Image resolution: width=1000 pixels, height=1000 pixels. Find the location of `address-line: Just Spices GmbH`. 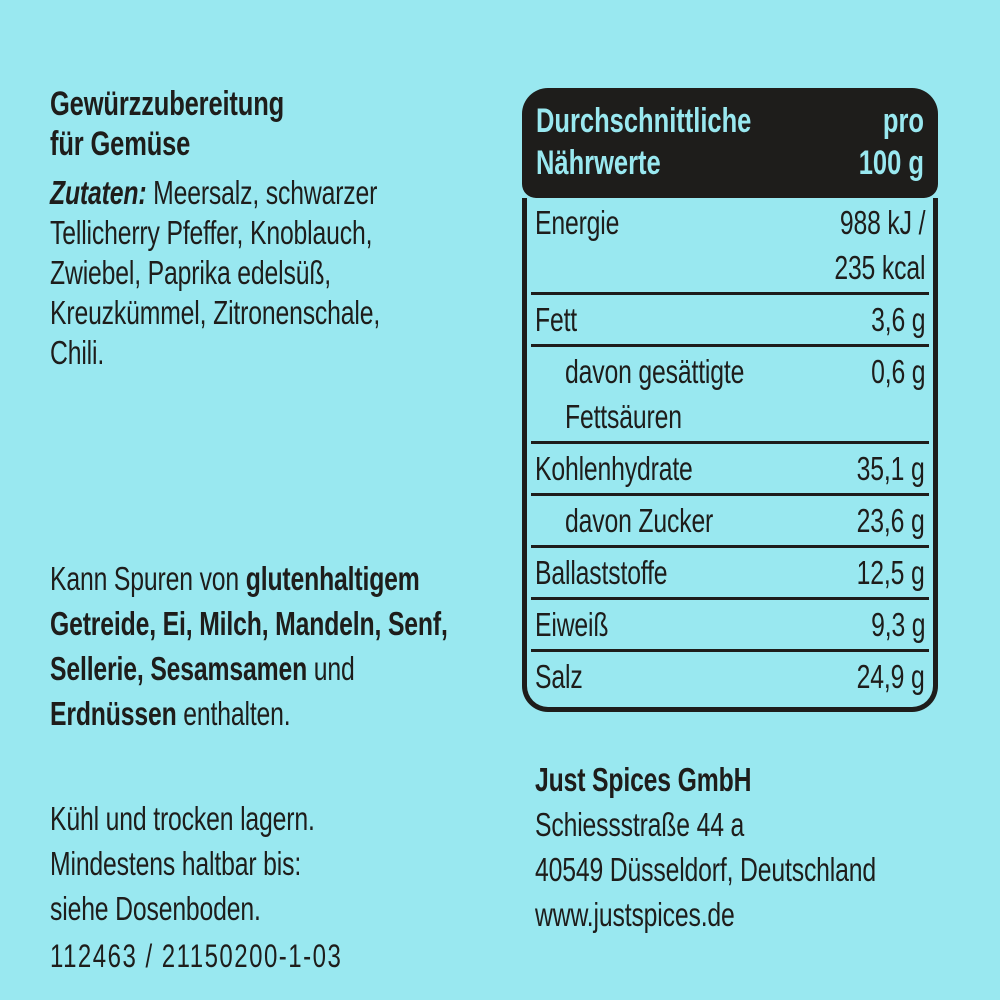

address-line: Just Spices GmbH is located at coordinates (643, 779).